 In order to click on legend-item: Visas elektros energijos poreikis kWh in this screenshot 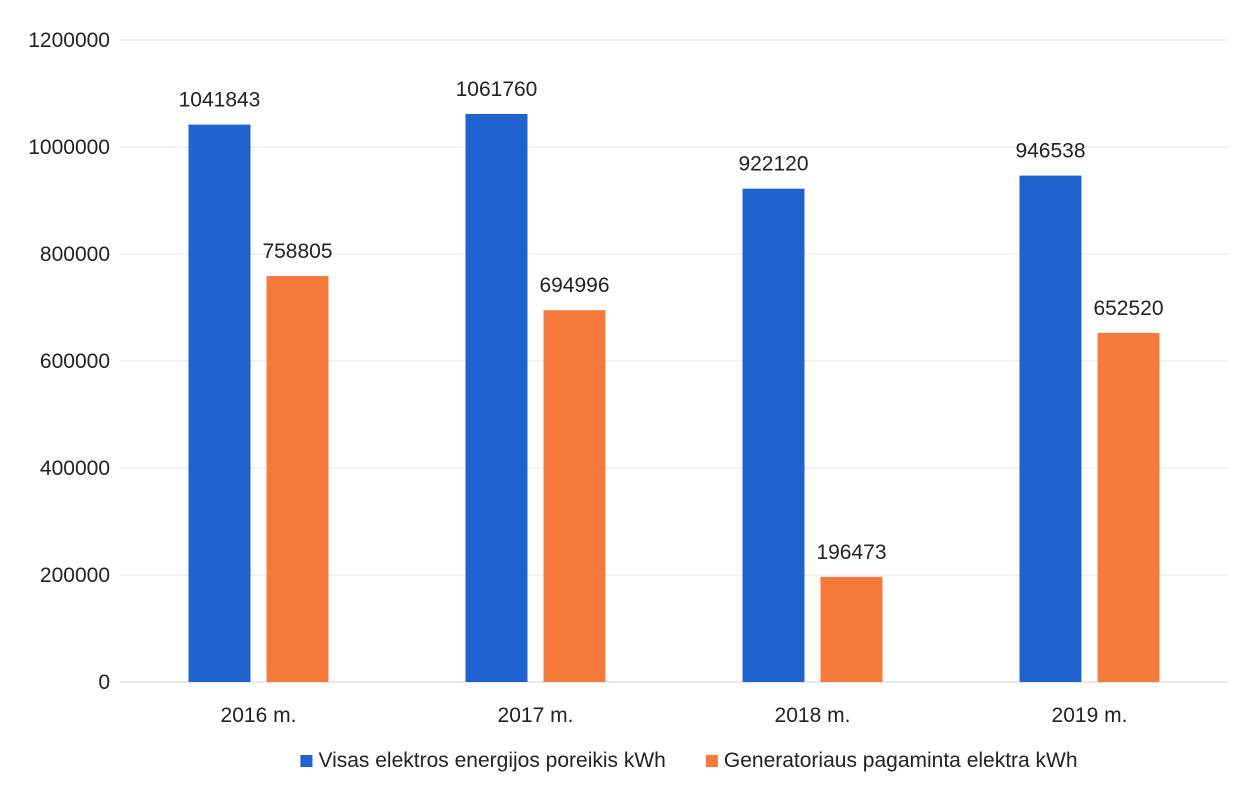, I will do `click(483, 760)`.